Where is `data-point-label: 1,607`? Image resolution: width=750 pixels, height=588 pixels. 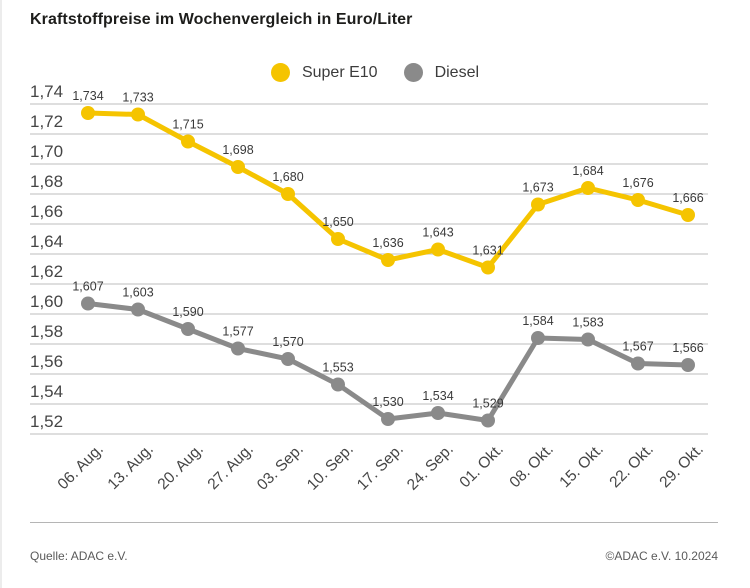
data-point-label: 1,607 is located at coordinates (87, 287).